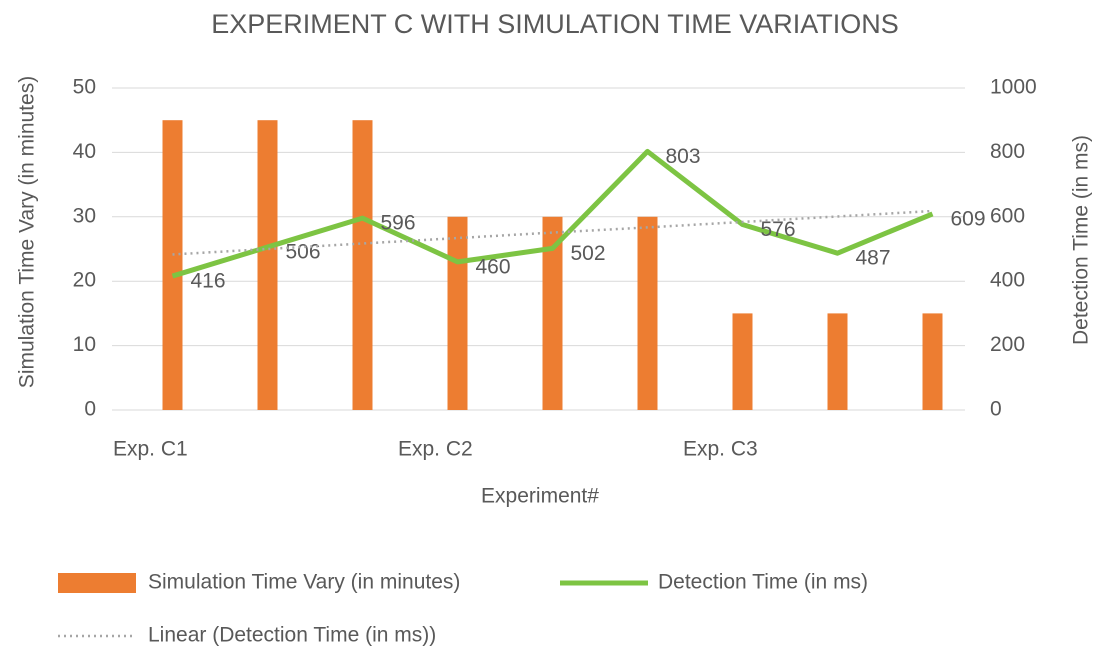  I want to click on y2-tick-label: 400, so click(1007, 280).